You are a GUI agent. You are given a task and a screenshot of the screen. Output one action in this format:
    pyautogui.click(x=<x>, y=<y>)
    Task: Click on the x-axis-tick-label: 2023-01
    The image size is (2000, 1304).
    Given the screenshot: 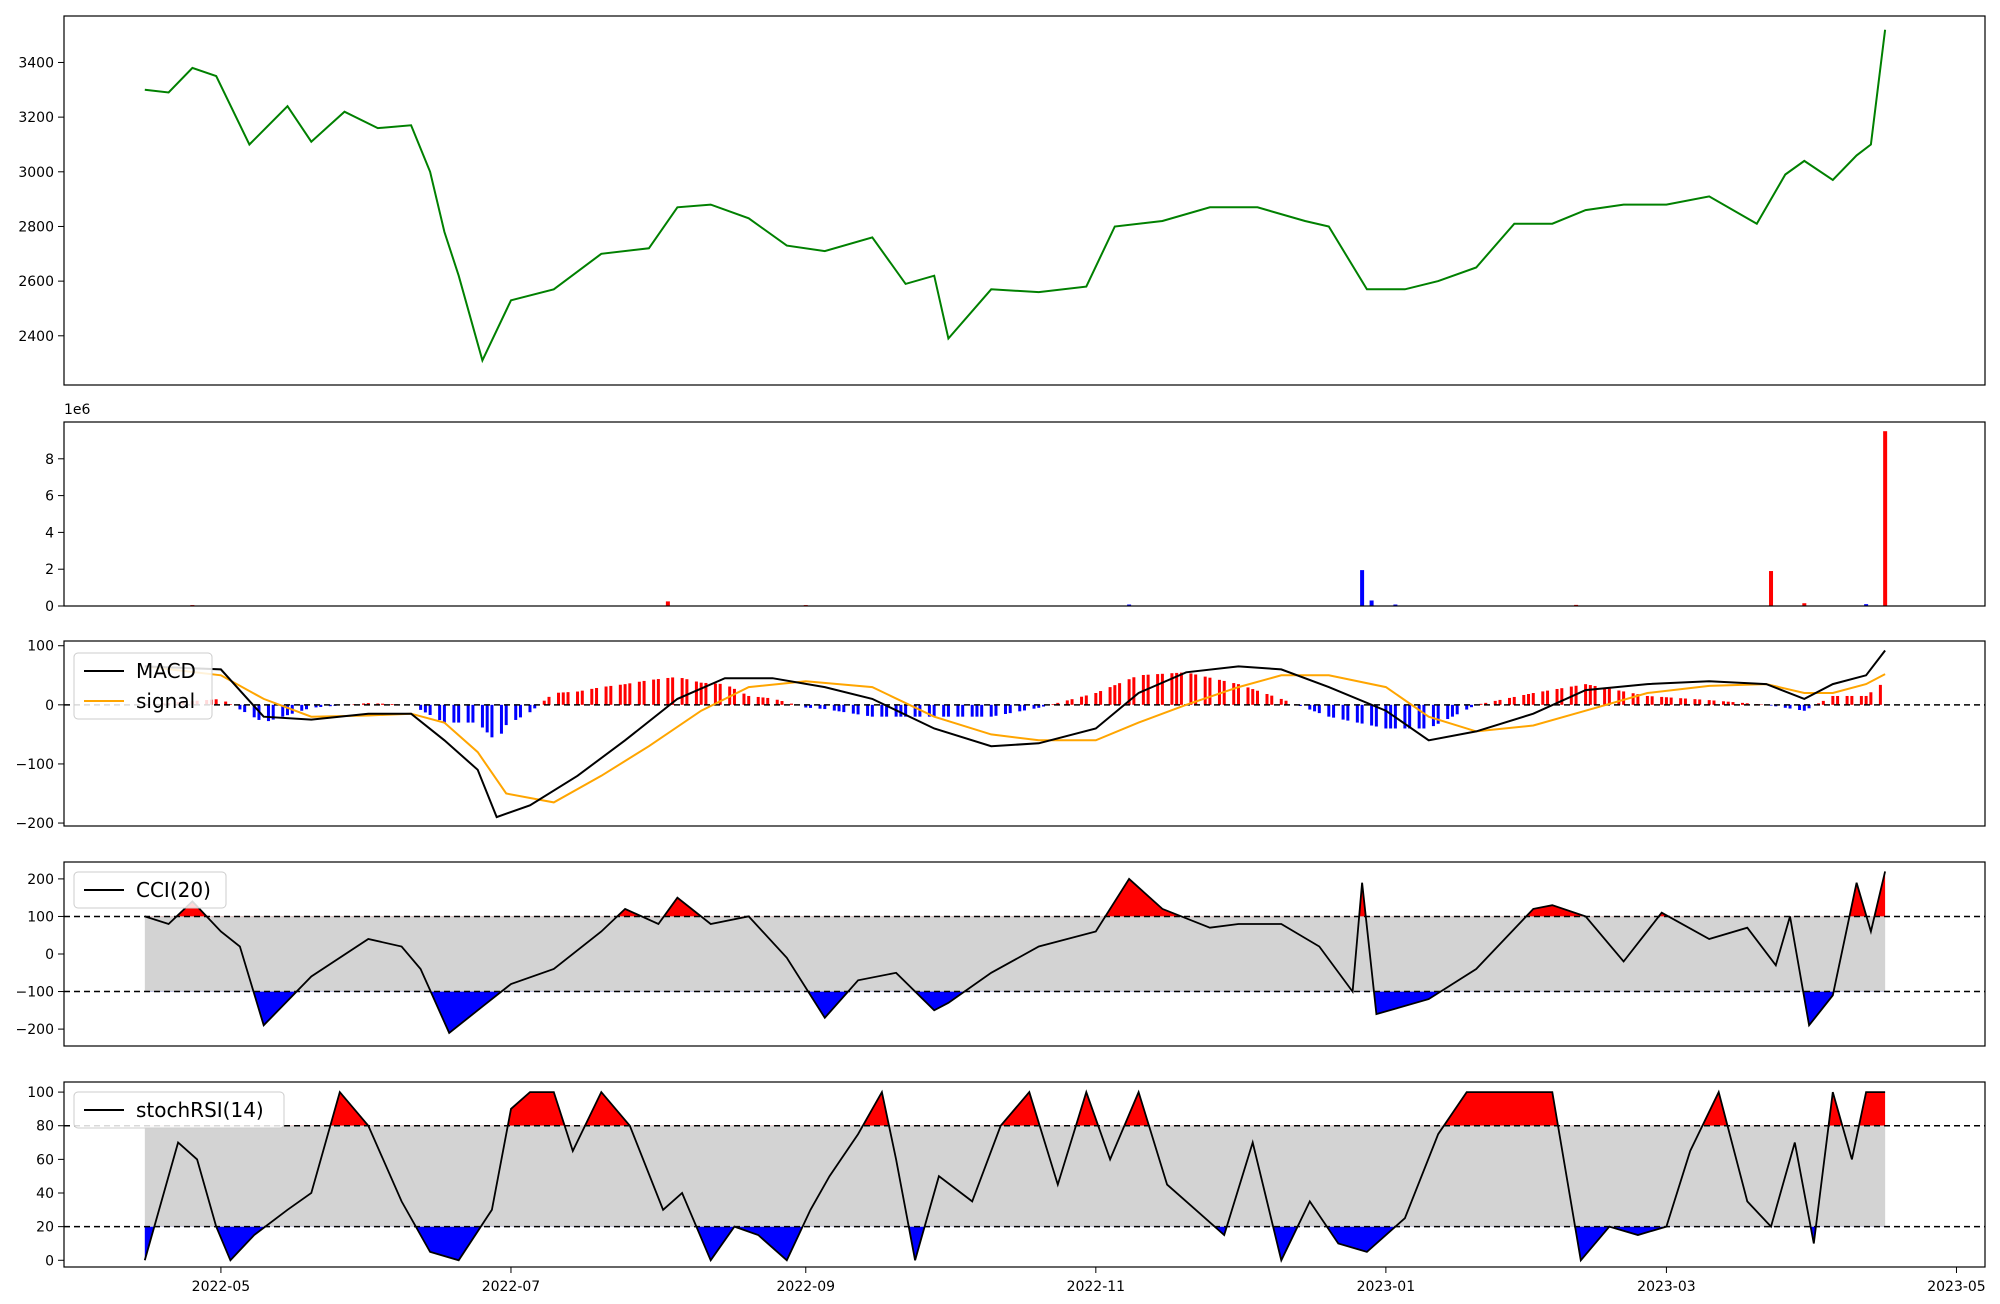 What is the action you would take?
    pyautogui.click(x=1386, y=1287)
    